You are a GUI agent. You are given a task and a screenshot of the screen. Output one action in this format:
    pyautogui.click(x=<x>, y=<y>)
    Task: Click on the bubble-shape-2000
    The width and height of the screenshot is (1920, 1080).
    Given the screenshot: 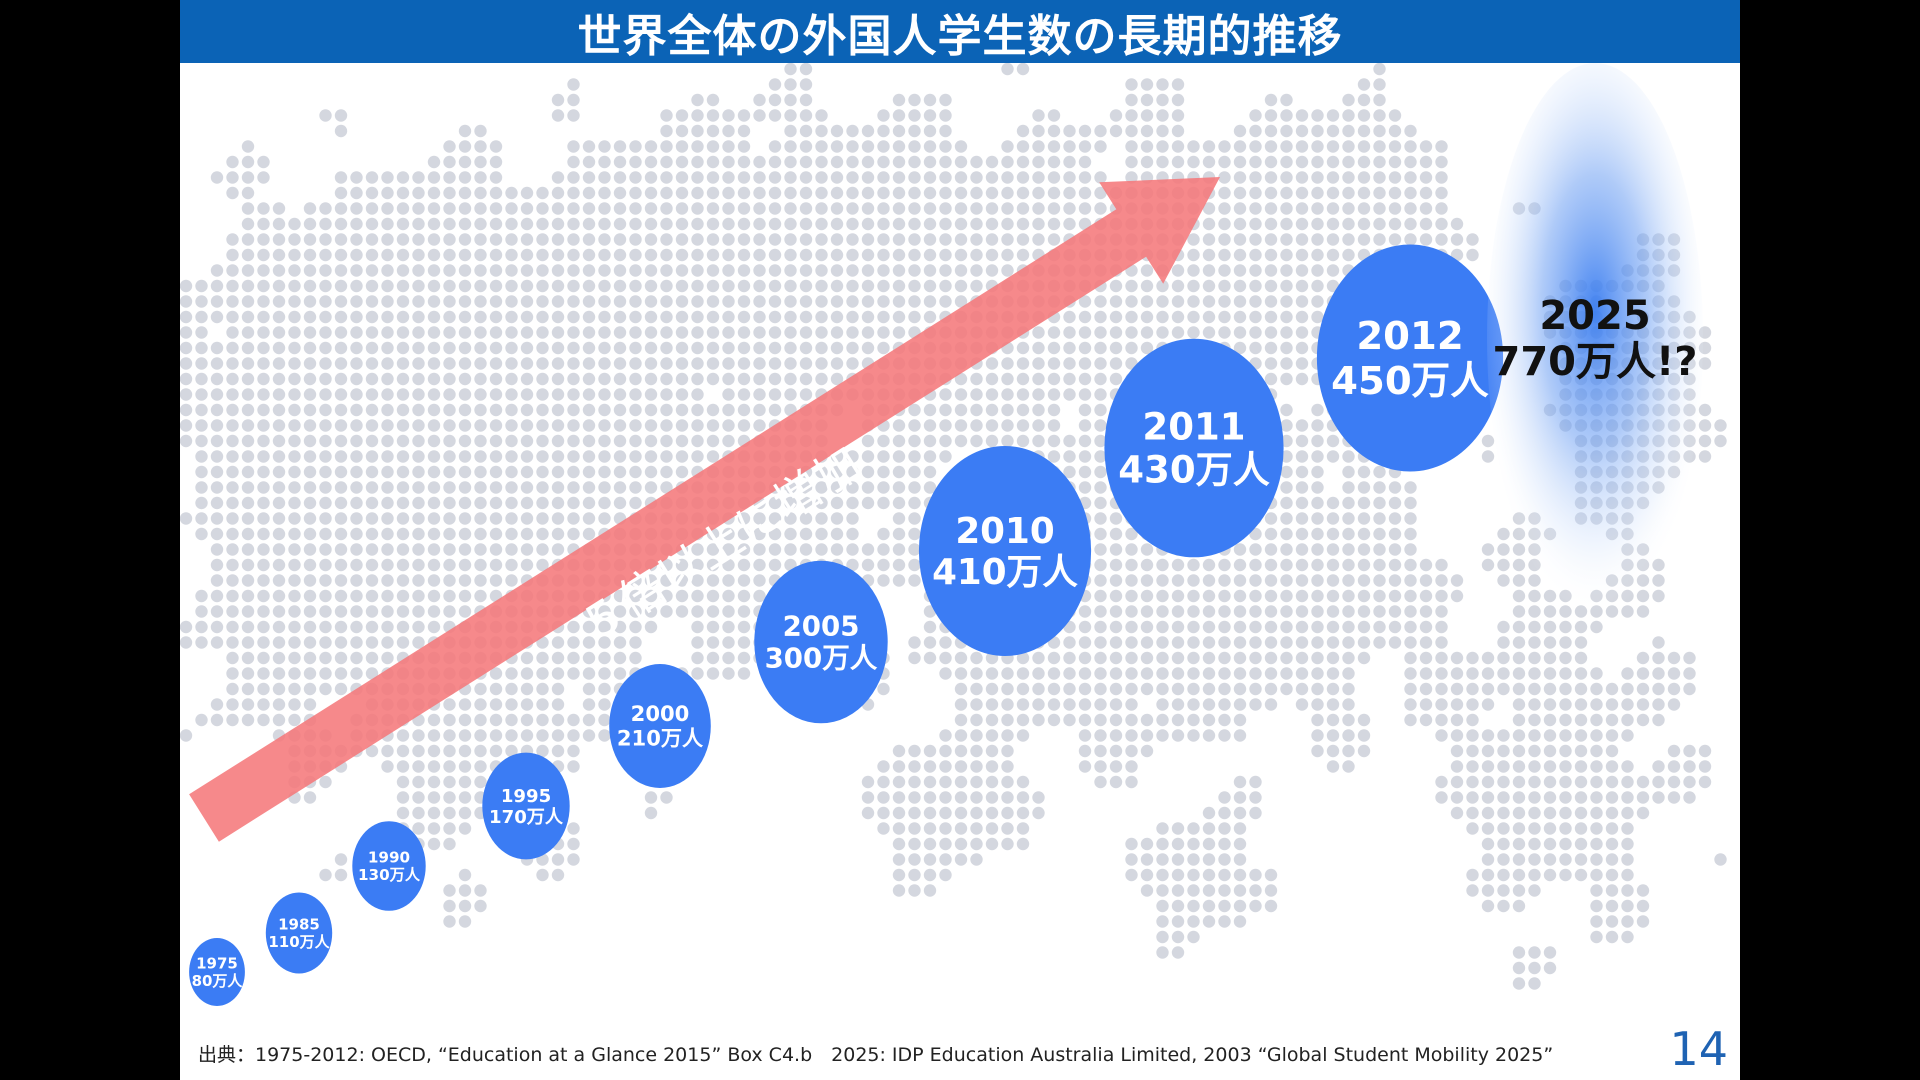 What is the action you would take?
    pyautogui.click(x=660, y=726)
    